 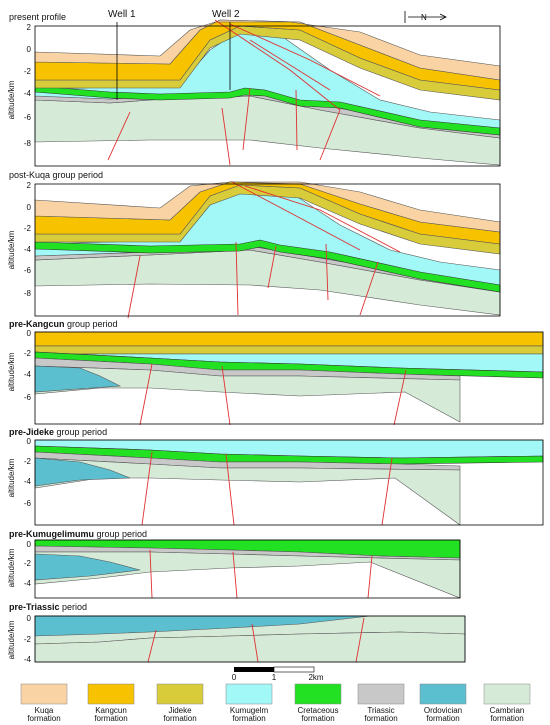 What do you see at coordinates (315, 677) in the screenshot?
I see `scale-label: 2km` at bounding box center [315, 677].